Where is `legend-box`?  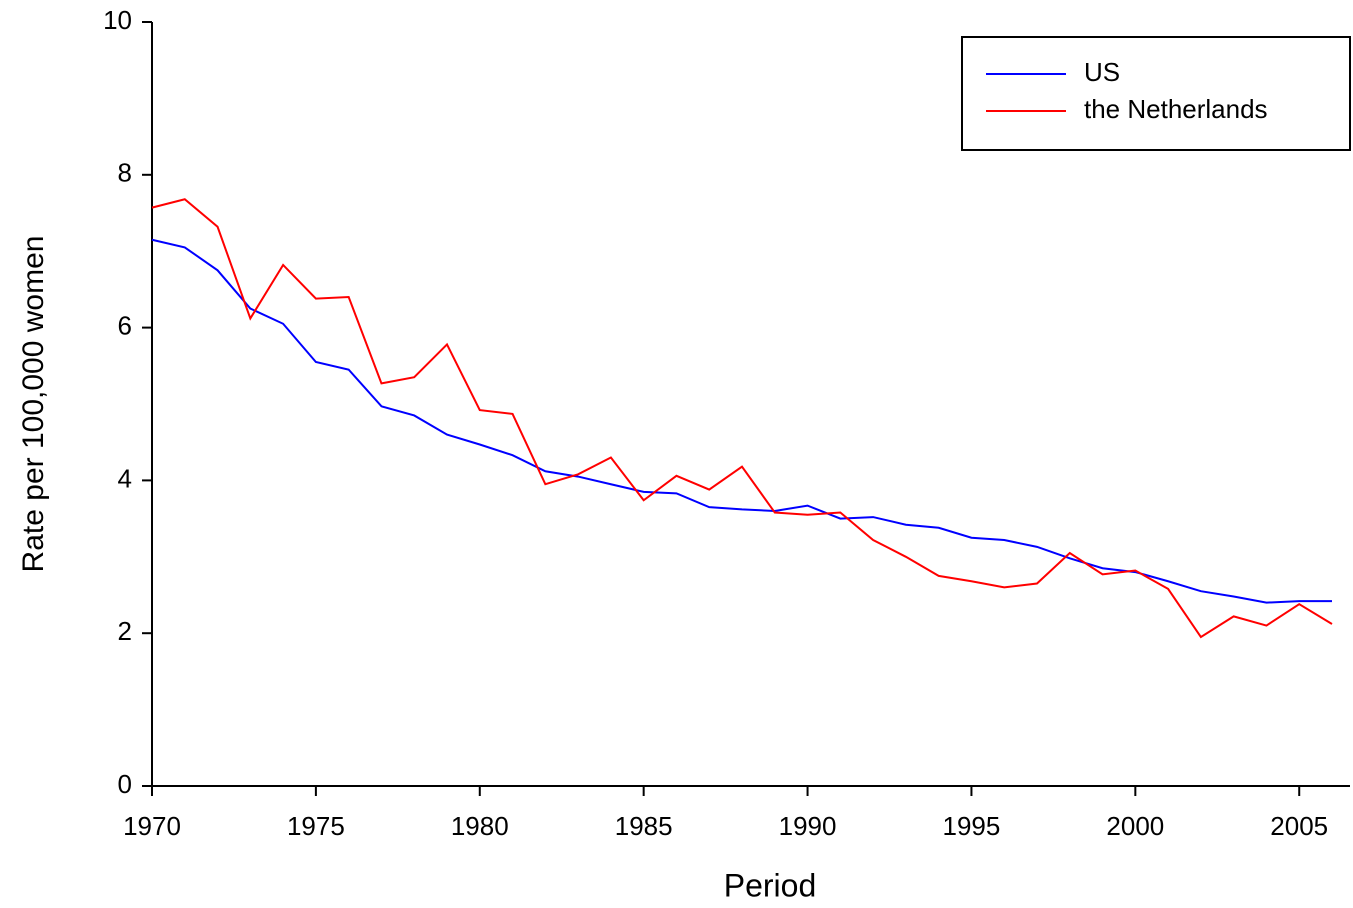
legend-box is located at coordinates (1156, 93).